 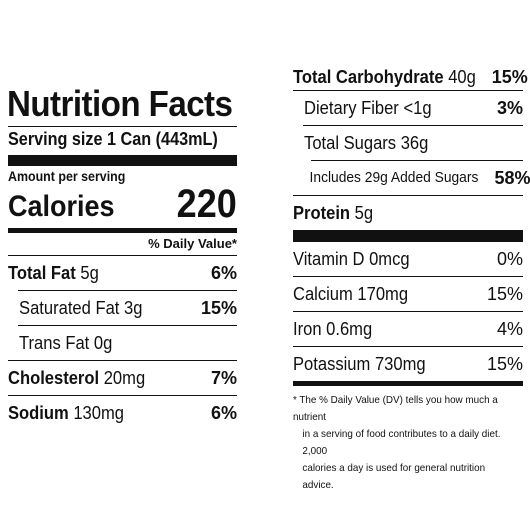 What do you see at coordinates (53, 273) in the screenshot?
I see `nutrient-name: Total Fat 5g` at bounding box center [53, 273].